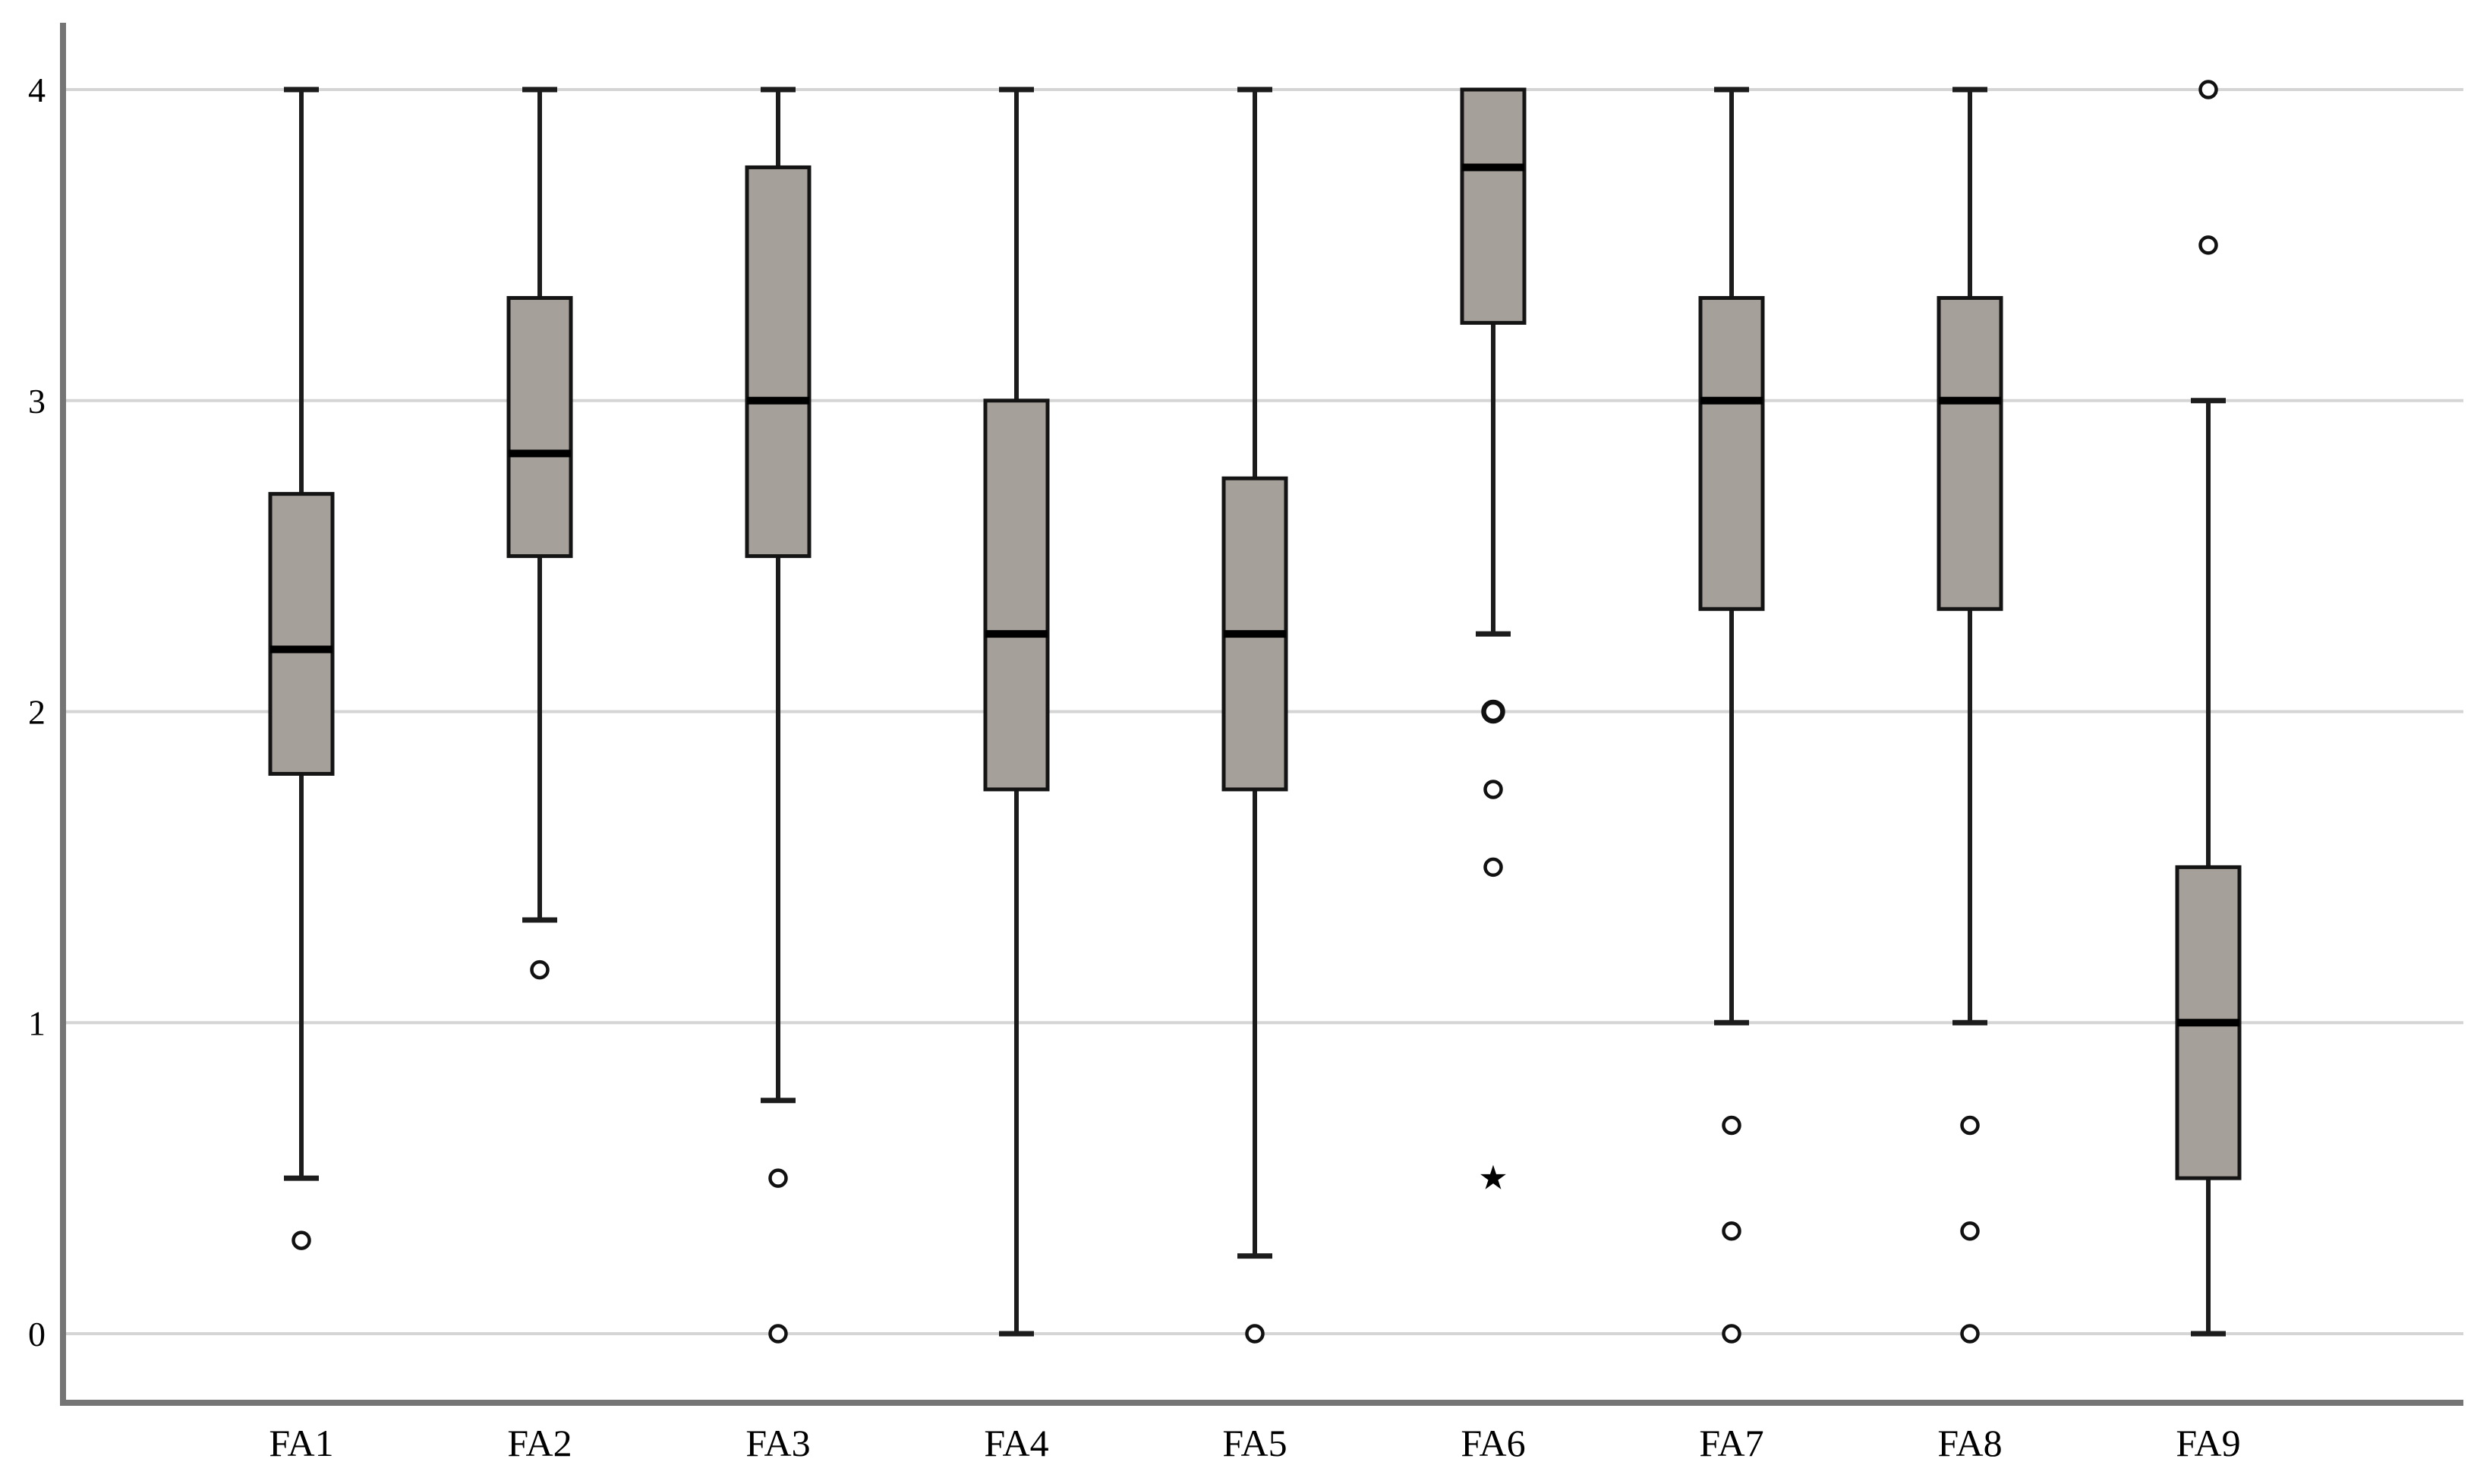  Describe the element at coordinates (37, 90) in the screenshot. I see `y-tick-label-4: 4` at that location.